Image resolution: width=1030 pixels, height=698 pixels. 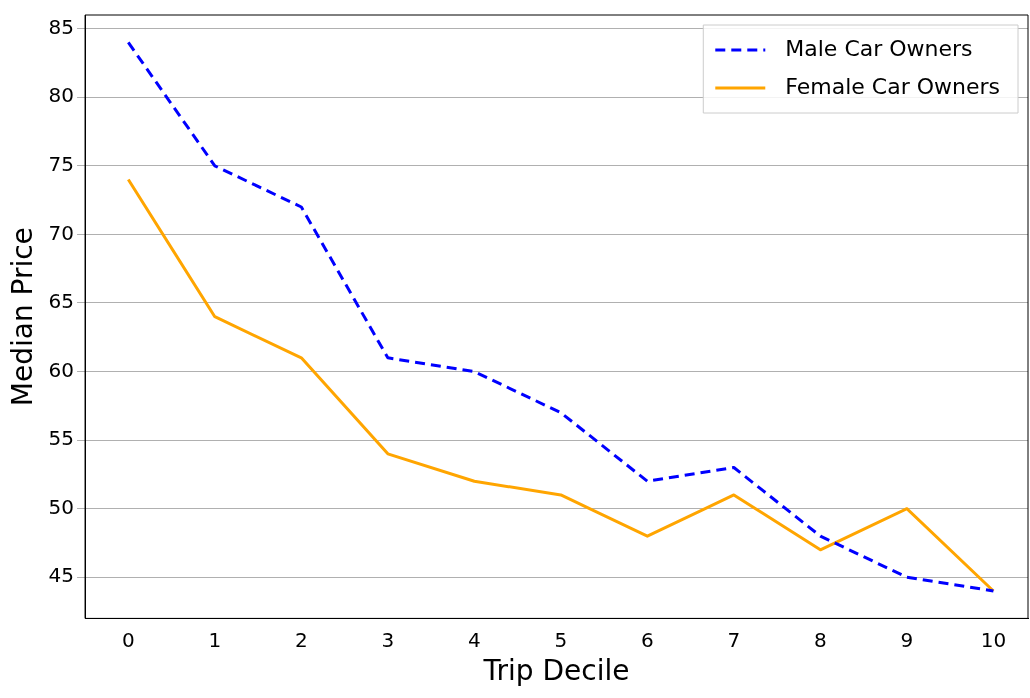 What do you see at coordinates (215, 639) in the screenshot?
I see `x-tick-label: 1` at bounding box center [215, 639].